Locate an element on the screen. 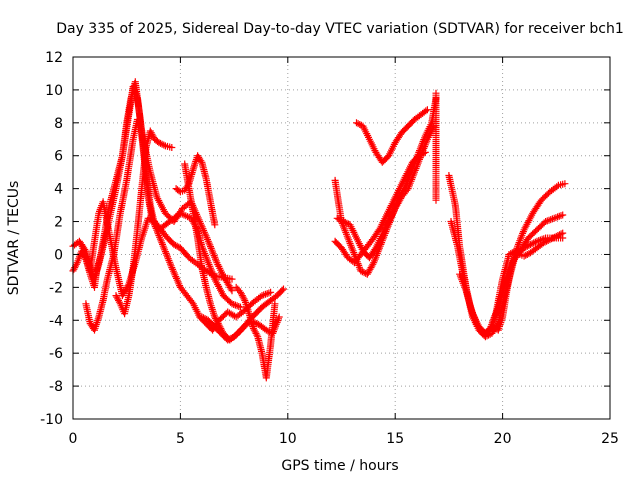  series-s9 is located at coordinates (240, 328).